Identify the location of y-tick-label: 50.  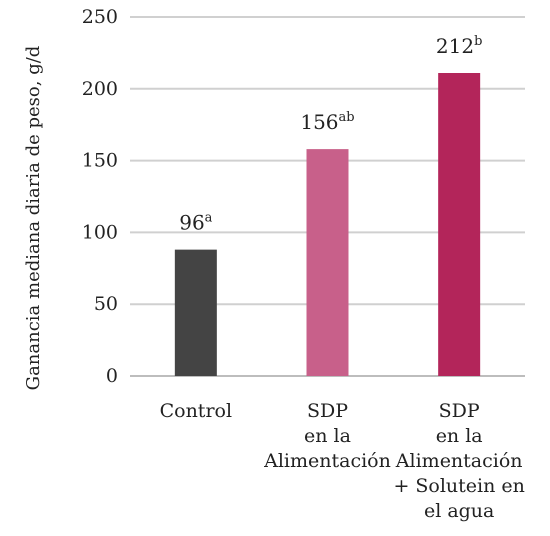
(106, 304).